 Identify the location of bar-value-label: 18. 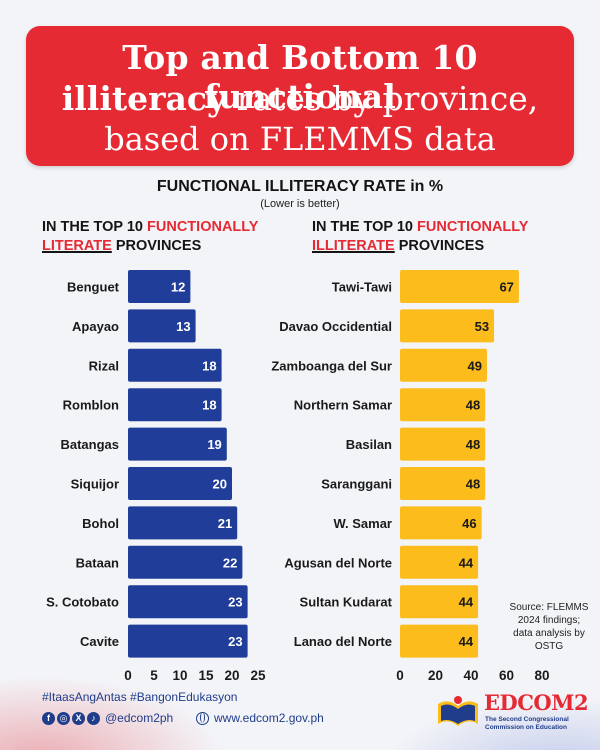
(209, 405).